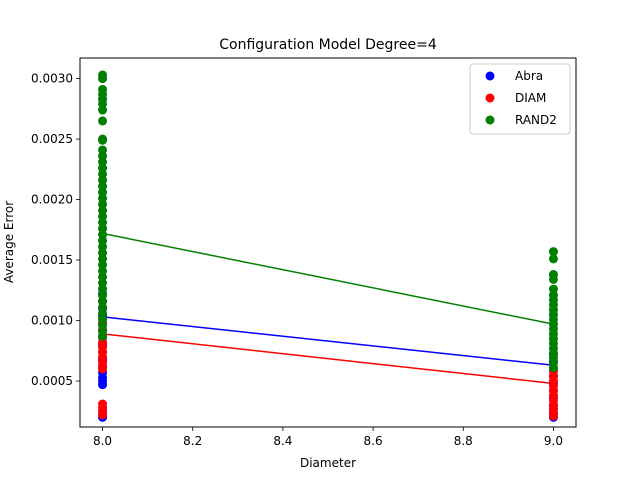 The image size is (640, 480). Describe the element at coordinates (52, 139) in the screenshot. I see `y-tick-label: 0.0025` at that location.